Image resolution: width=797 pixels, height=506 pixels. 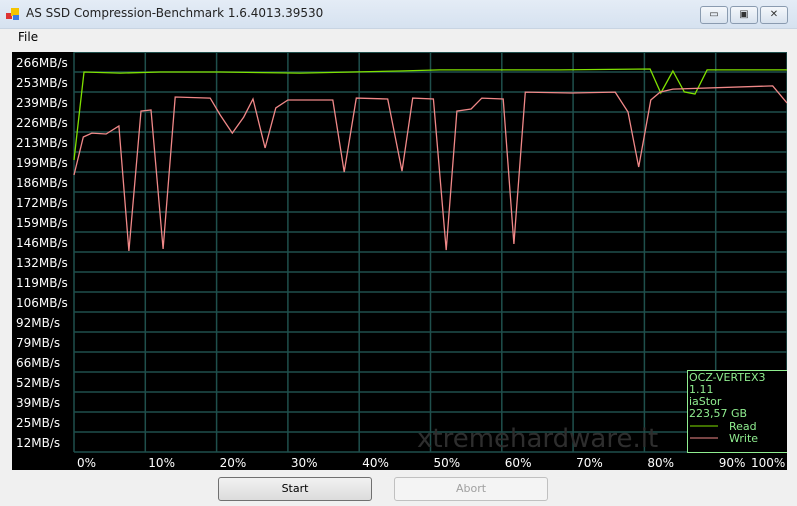 What do you see at coordinates (744, 15) in the screenshot?
I see `maximize-button: ▣` at bounding box center [744, 15].